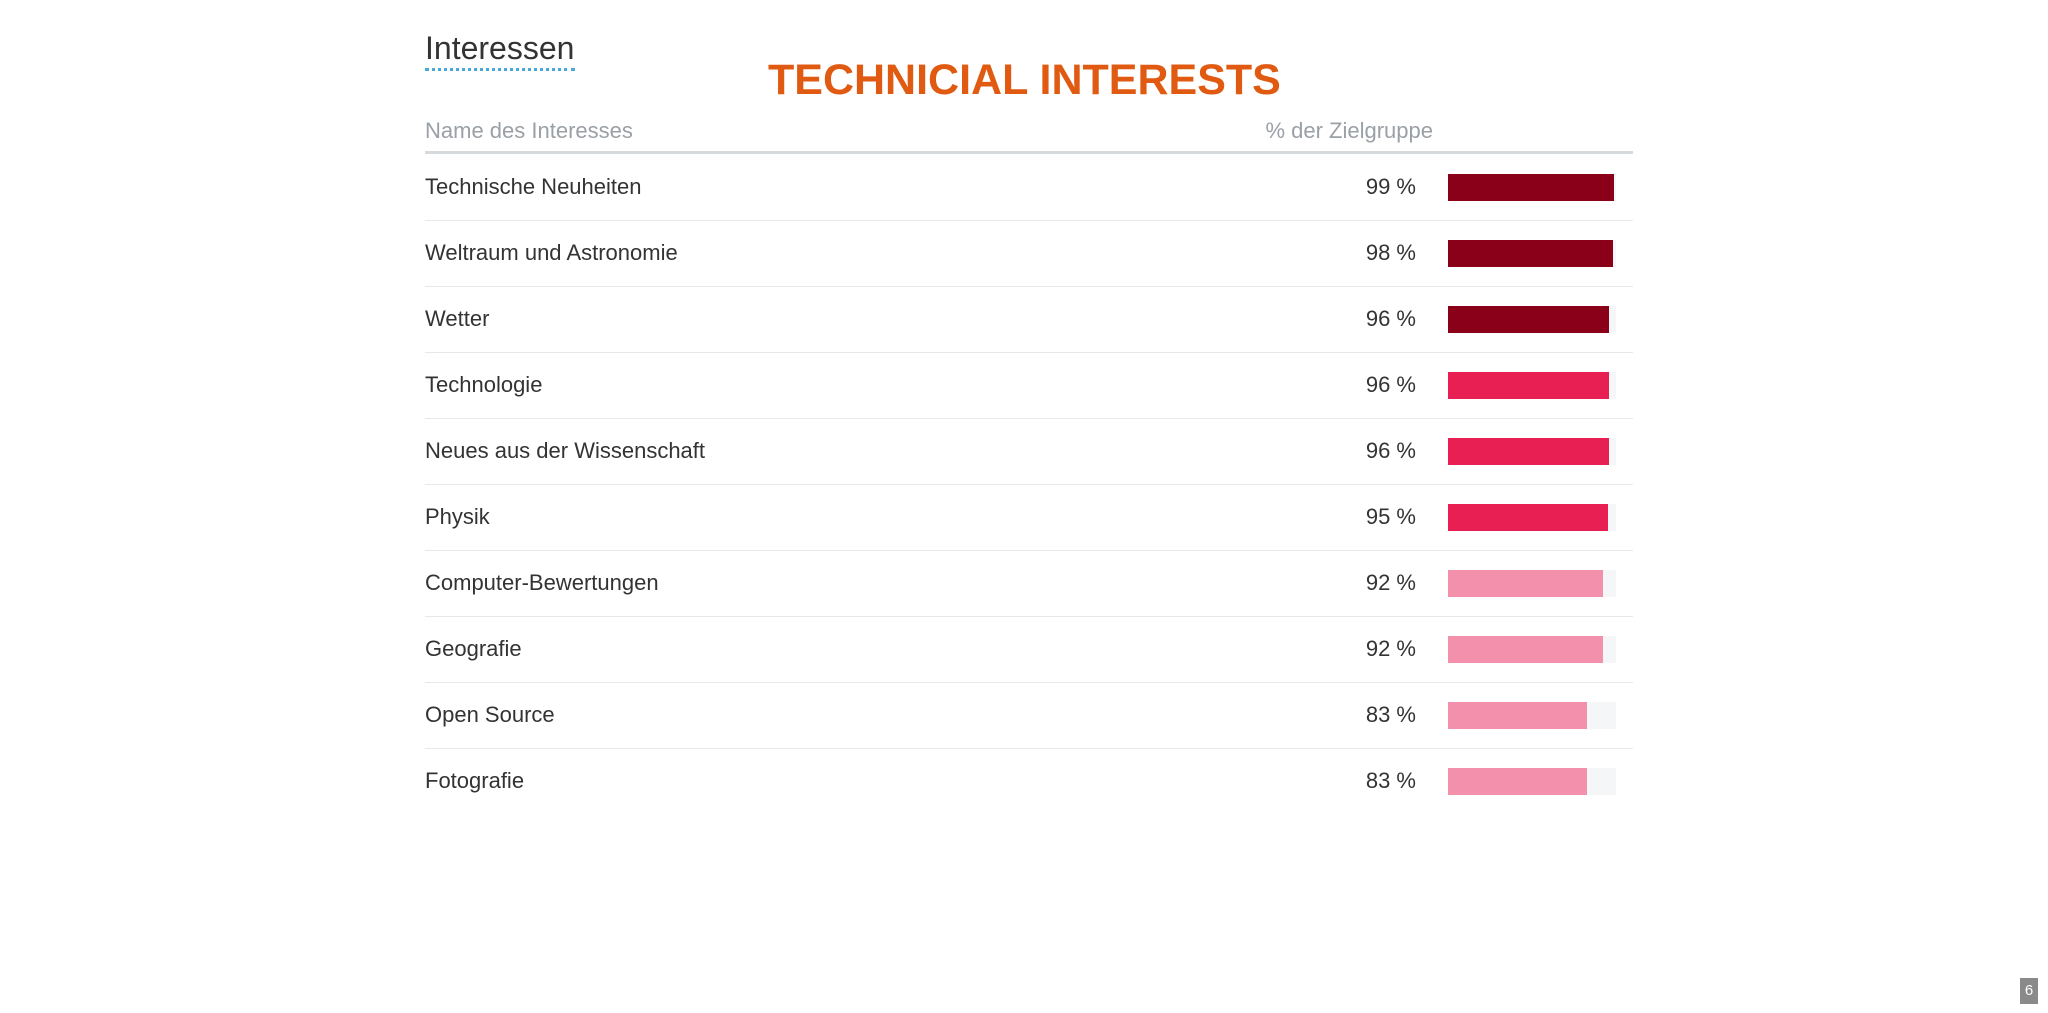 The width and height of the screenshot is (2048, 1013). What do you see at coordinates (542, 582) in the screenshot?
I see `row-interest-name: Computer-Bewertungen` at bounding box center [542, 582].